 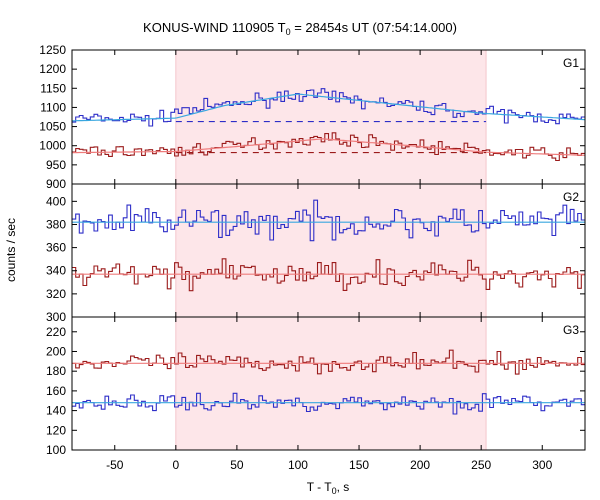 What do you see at coordinates (328, 362) in the screenshot?
I see `series-red-g3` at bounding box center [328, 362].